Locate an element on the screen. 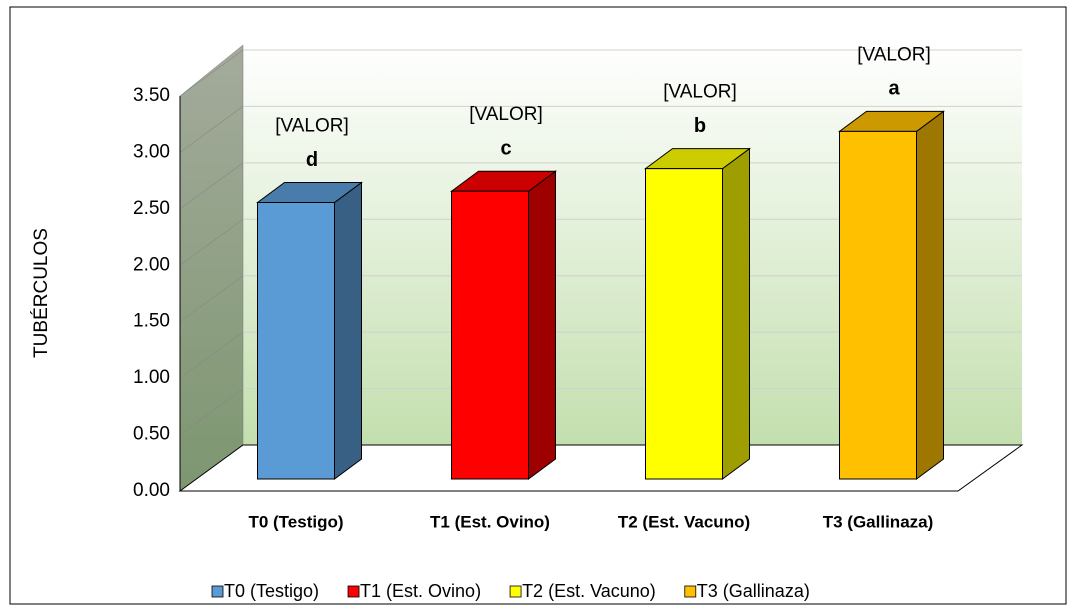 The height and width of the screenshot is (605, 1068). x-tick-label: T2 (Est. Vacuno) is located at coordinates (684, 521).